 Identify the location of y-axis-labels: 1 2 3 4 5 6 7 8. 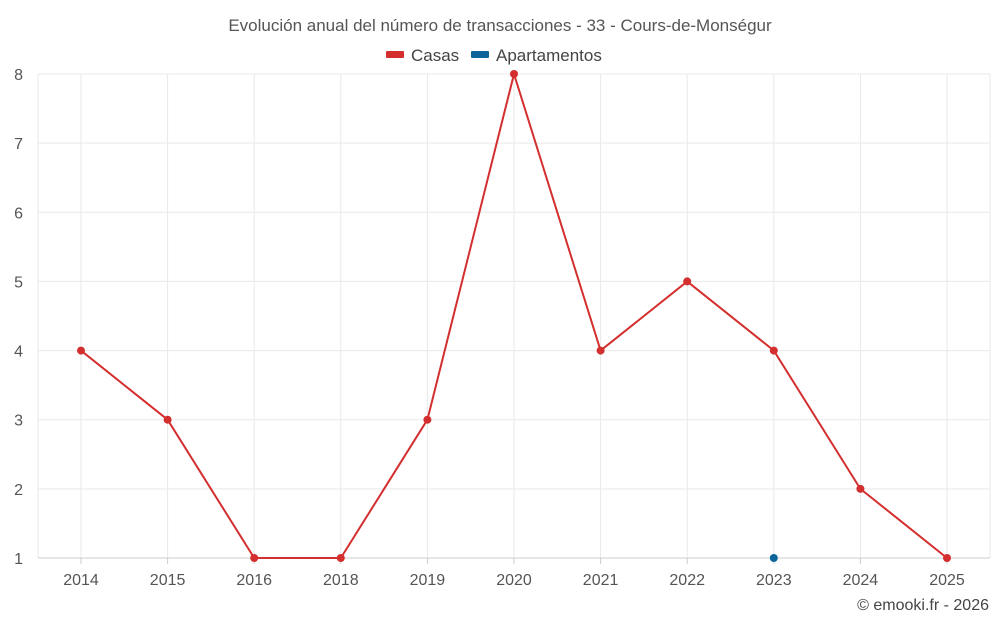
(18, 317).